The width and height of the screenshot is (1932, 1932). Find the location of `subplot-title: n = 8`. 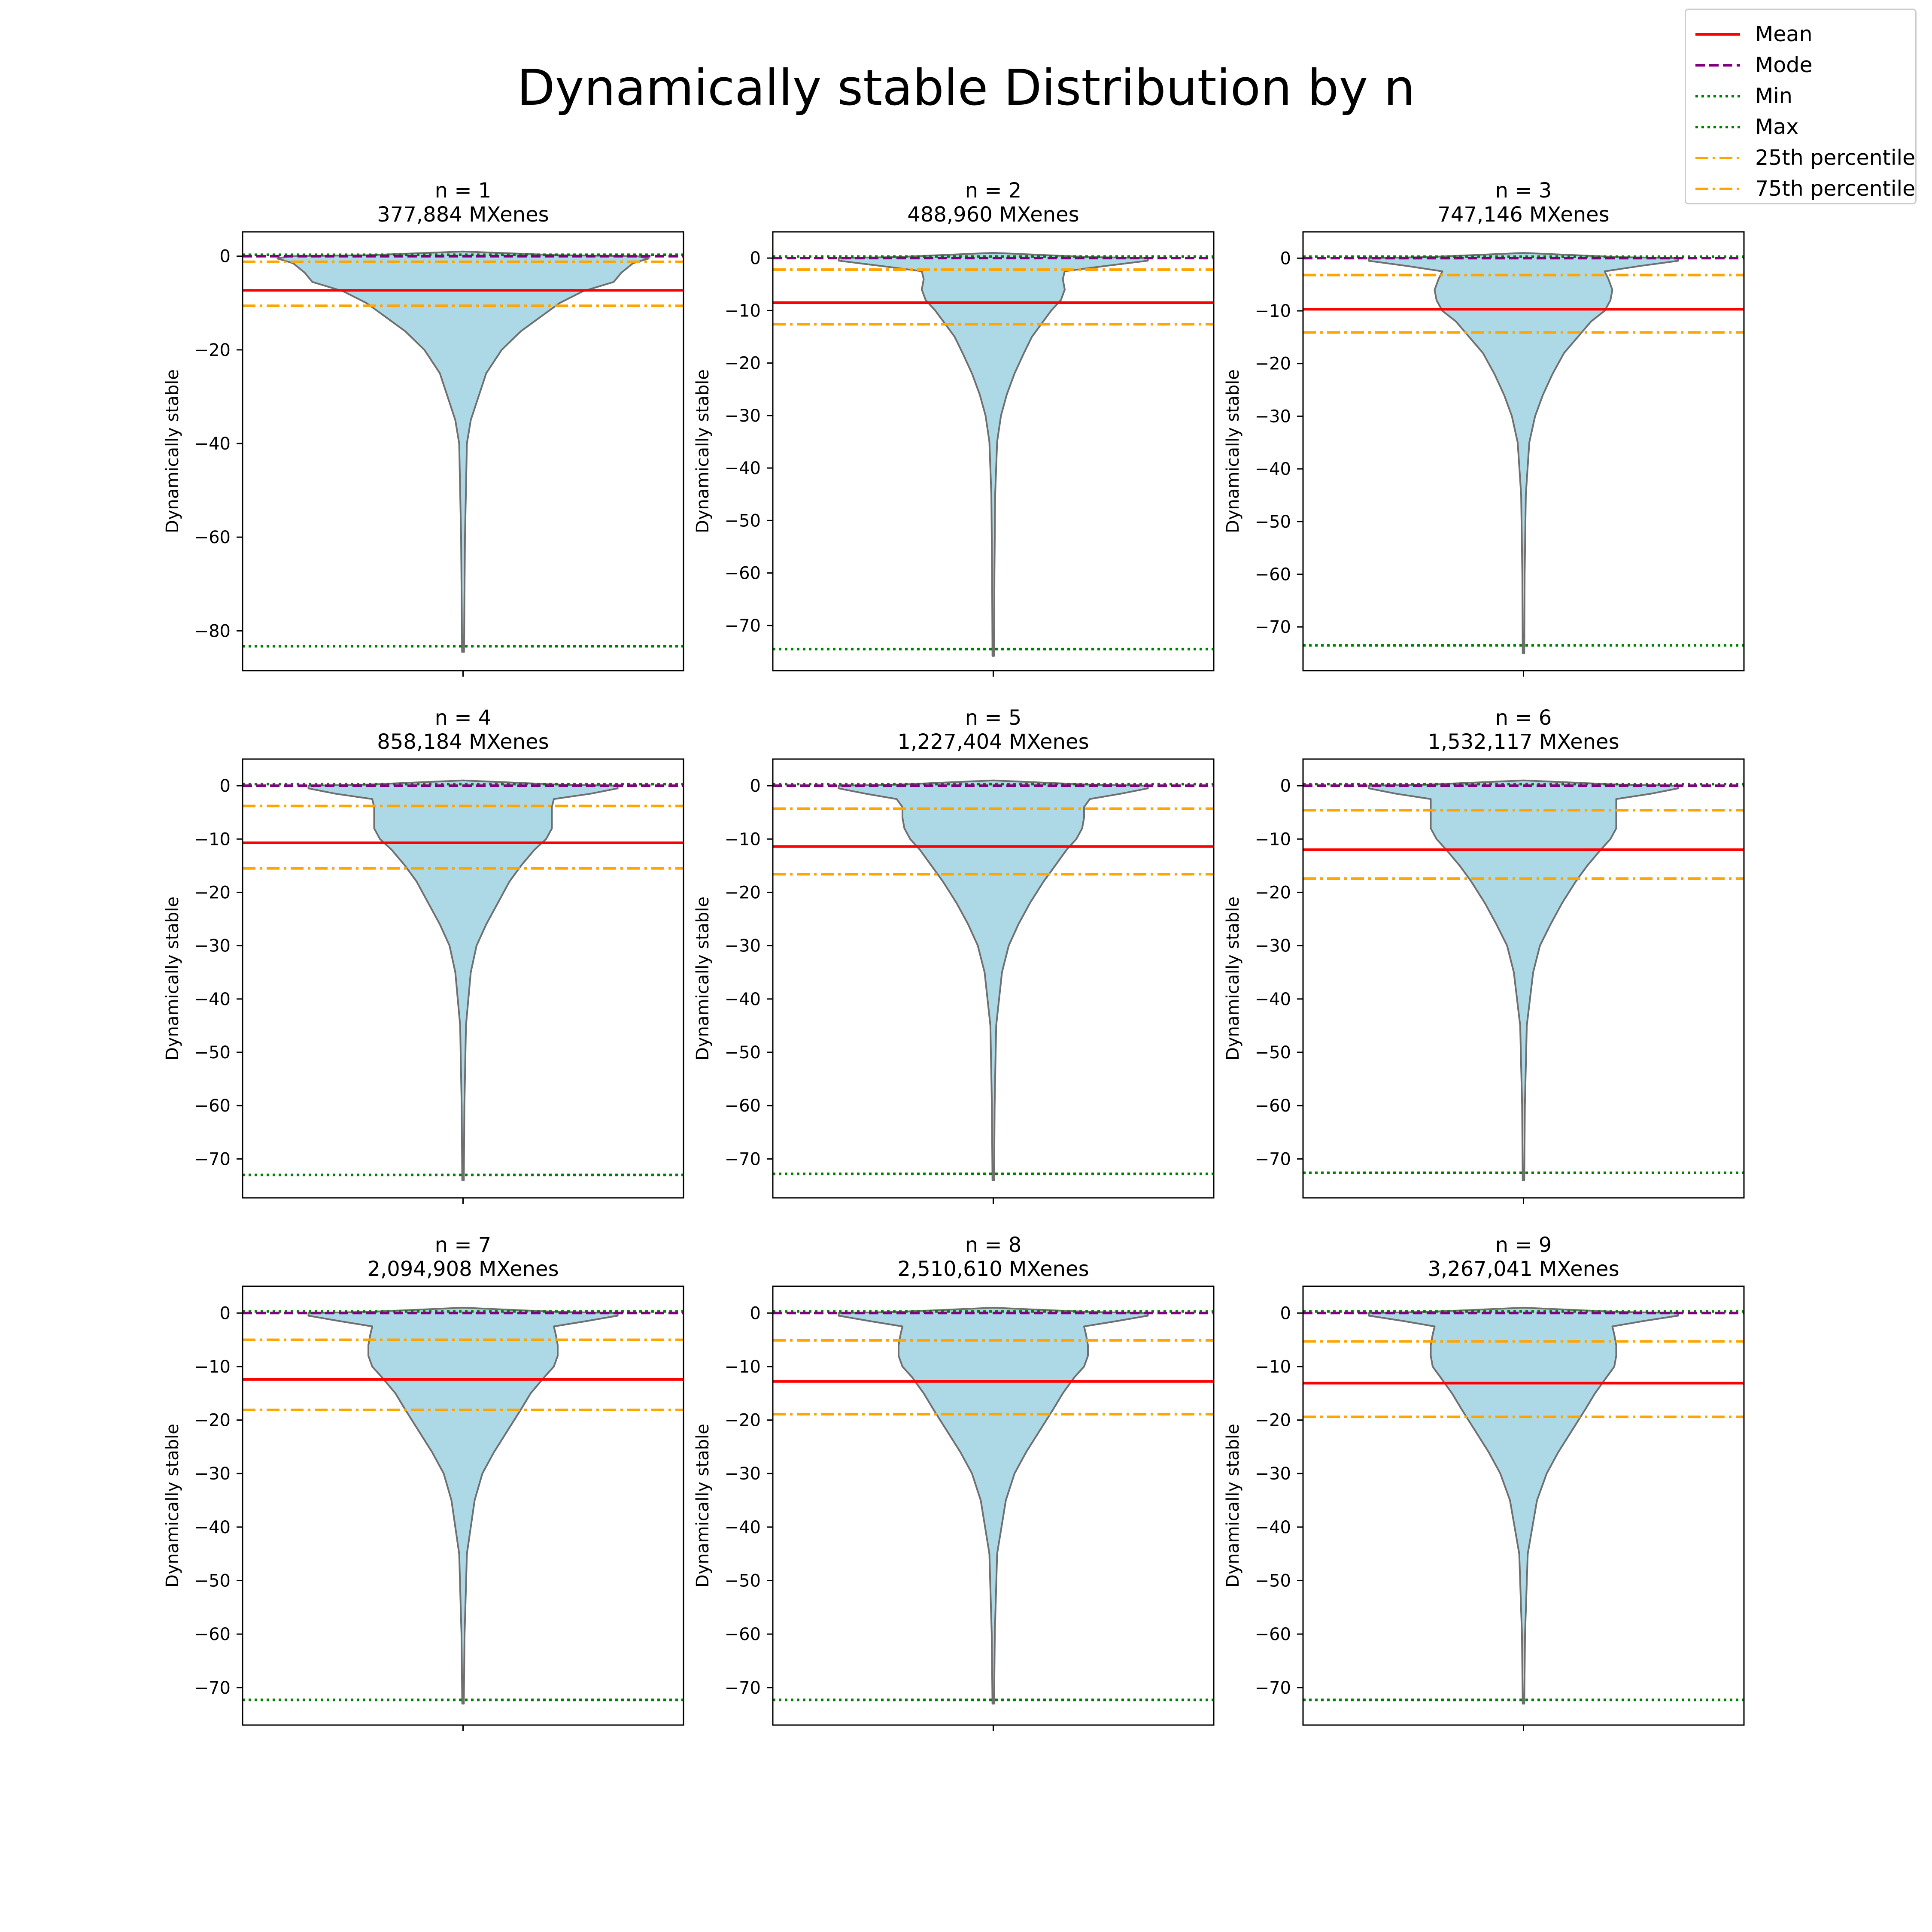

subplot-title: n = 8 is located at coordinates (994, 1245).